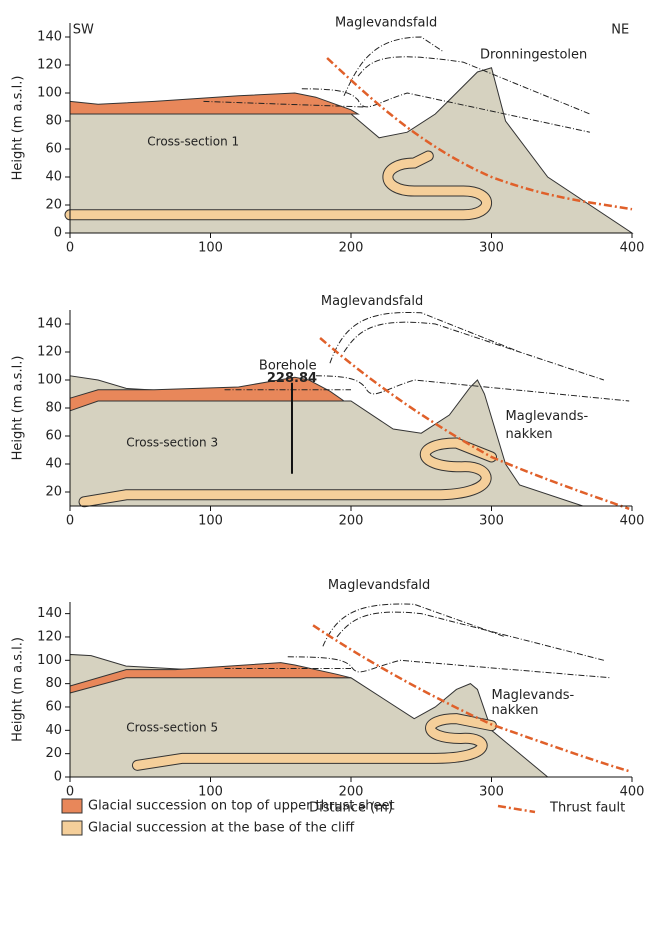 Image resolution: width=650 pixels, height=937 pixels. I want to click on legend-line, so click(516, 809).